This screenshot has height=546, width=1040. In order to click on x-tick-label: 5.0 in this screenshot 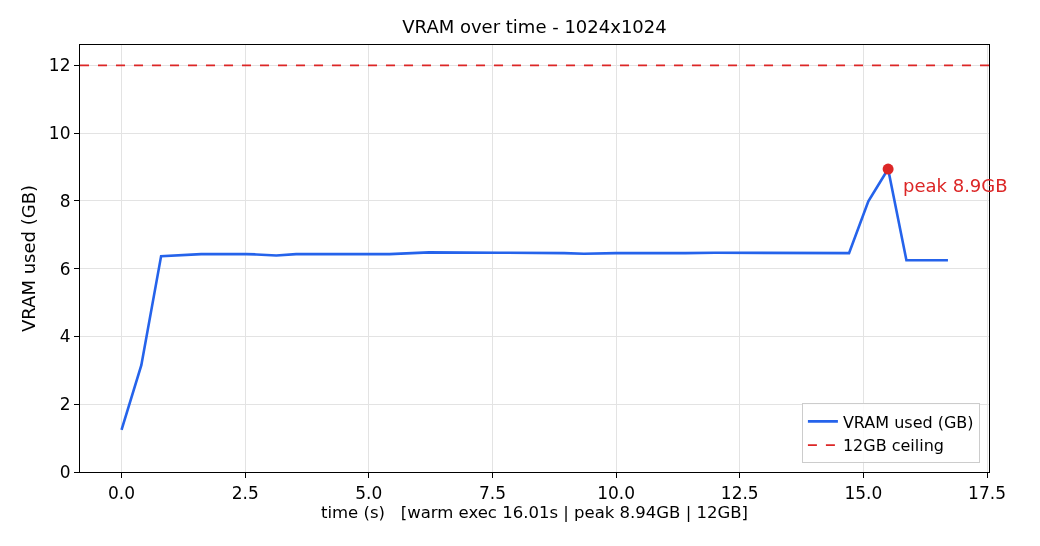, I will do `click(369, 492)`.